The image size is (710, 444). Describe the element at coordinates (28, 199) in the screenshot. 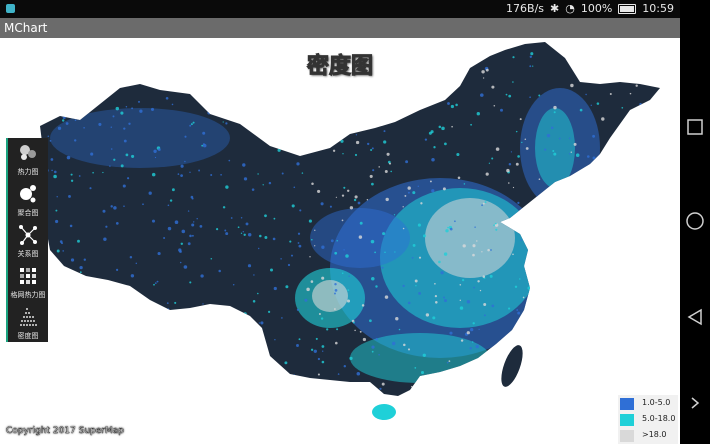

I see `tool-cluster: 聚合图` at that location.